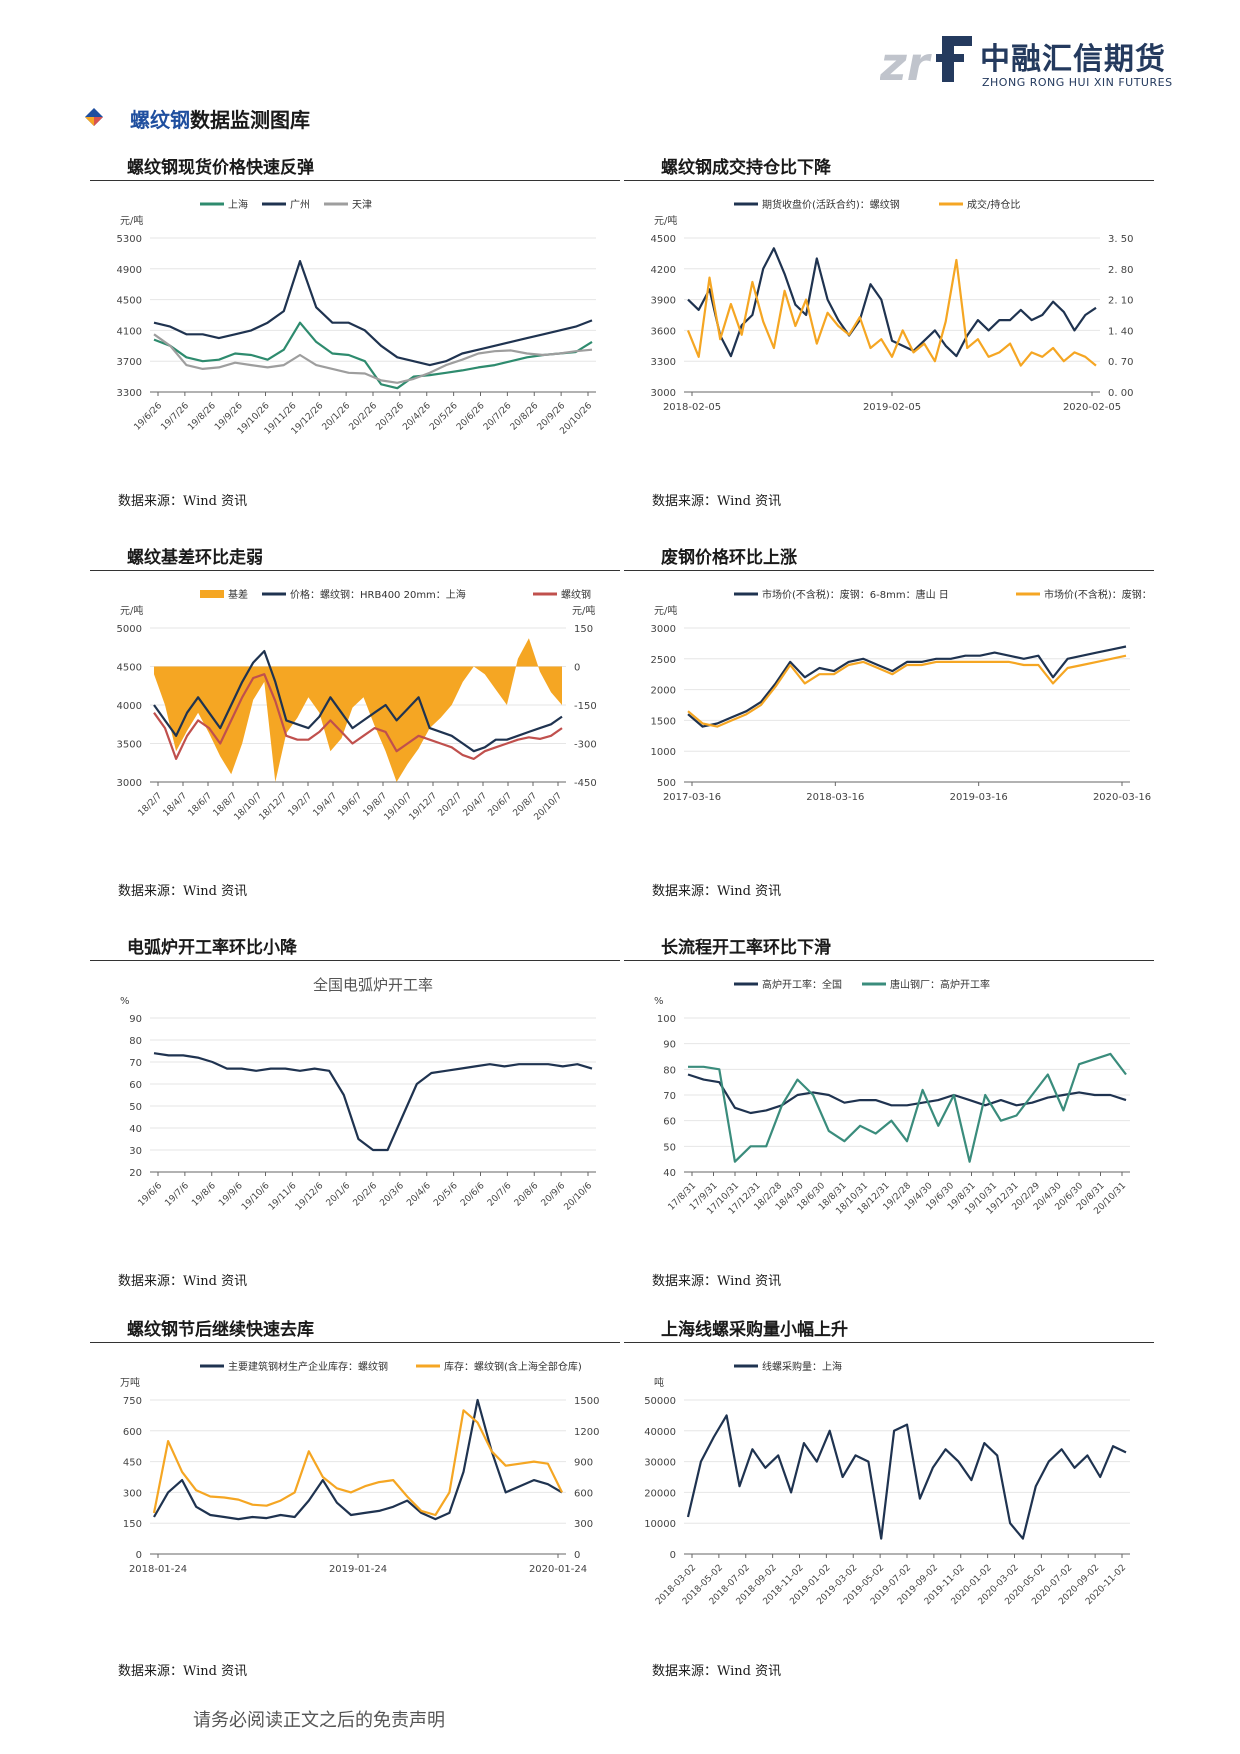  Describe the element at coordinates (660, 1463) in the screenshot. I see `y-tick-label: 30000` at that location.